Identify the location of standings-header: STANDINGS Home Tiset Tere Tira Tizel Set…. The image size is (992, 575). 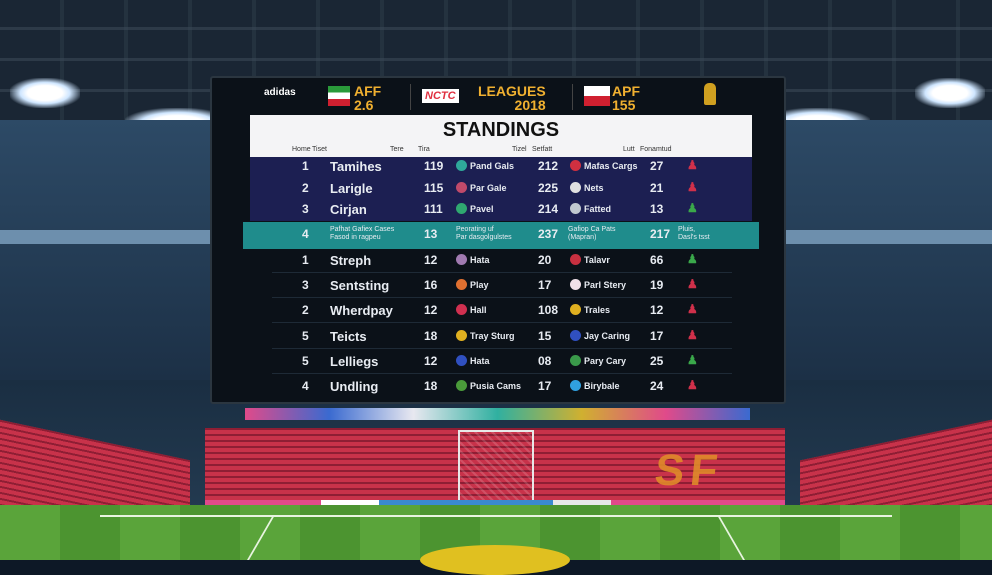
(501, 136).